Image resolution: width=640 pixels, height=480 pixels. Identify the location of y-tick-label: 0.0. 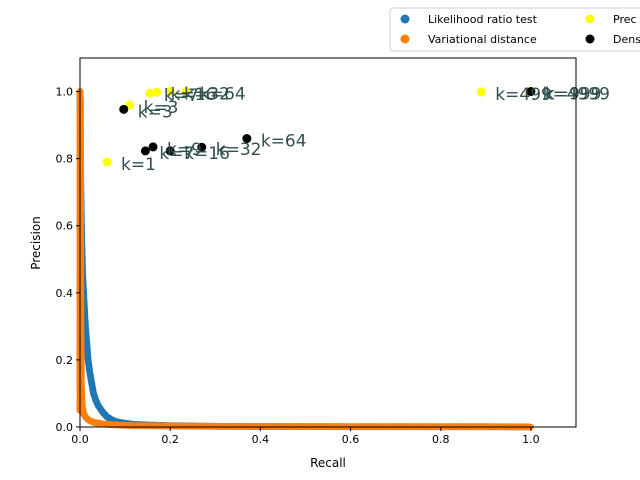
(65, 427).